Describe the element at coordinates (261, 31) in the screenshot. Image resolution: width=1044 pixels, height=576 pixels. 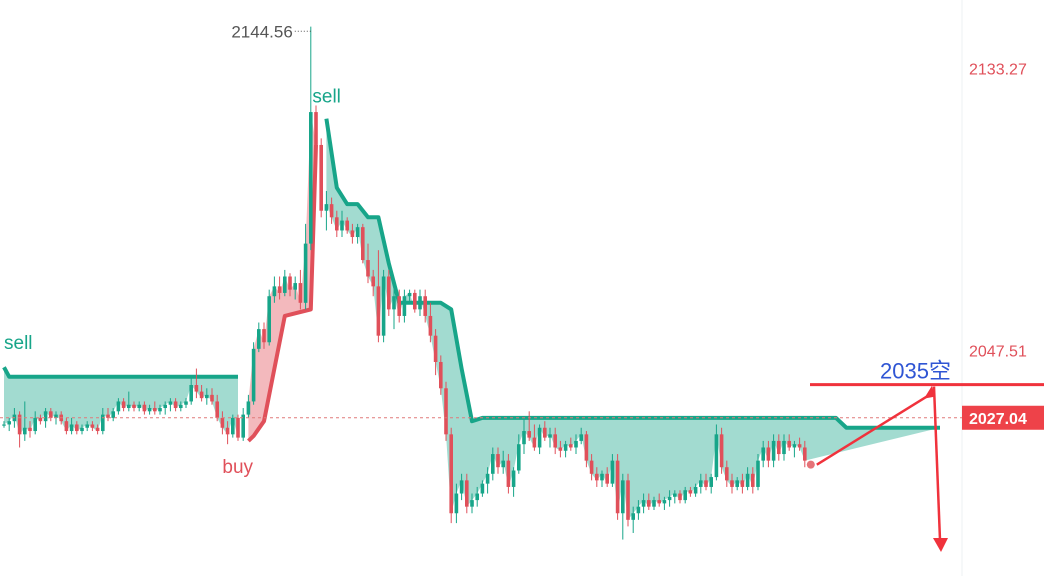
I see `peak-price-label: 2144.56` at that location.